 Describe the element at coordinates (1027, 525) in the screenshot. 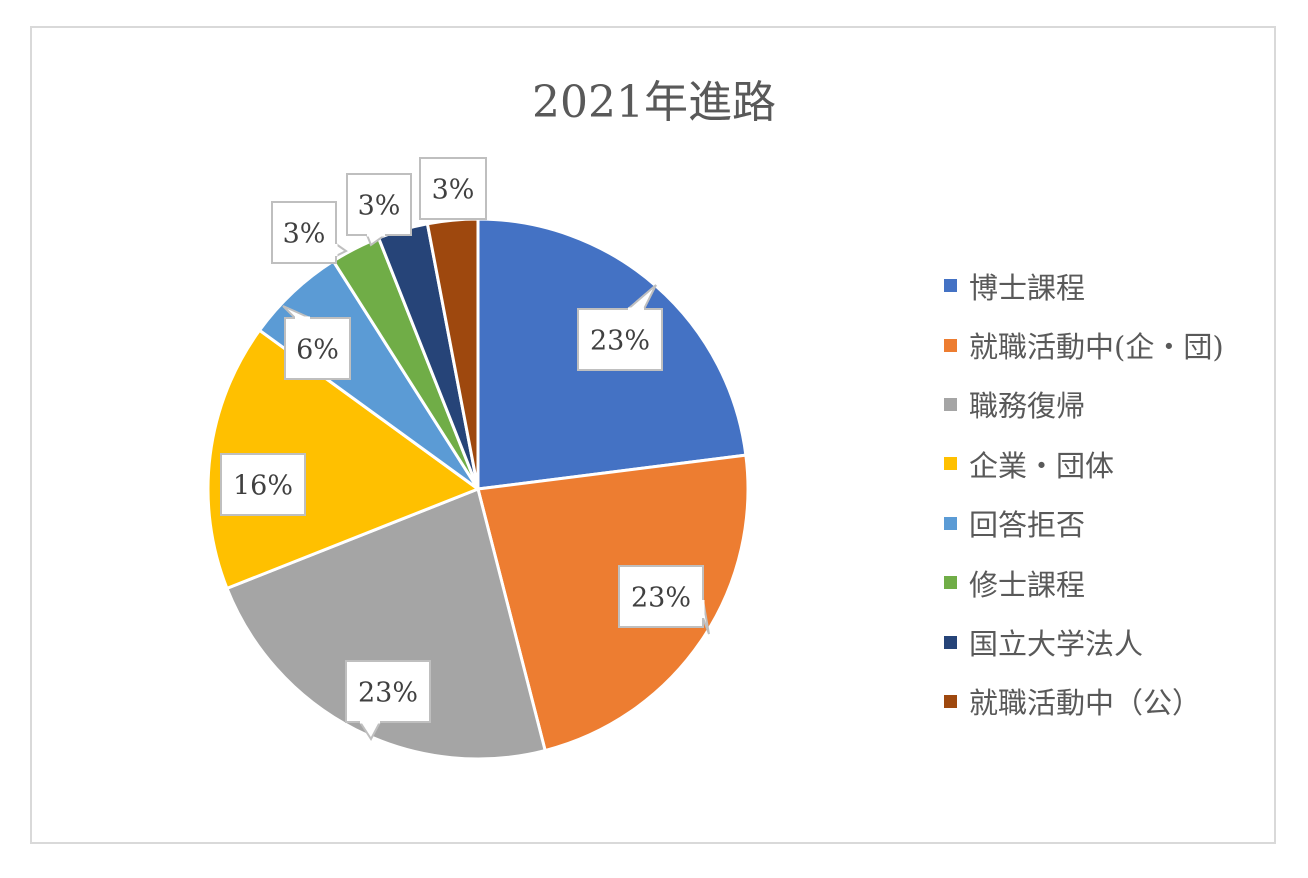

I see `legend-label: 回答拒否` at that location.